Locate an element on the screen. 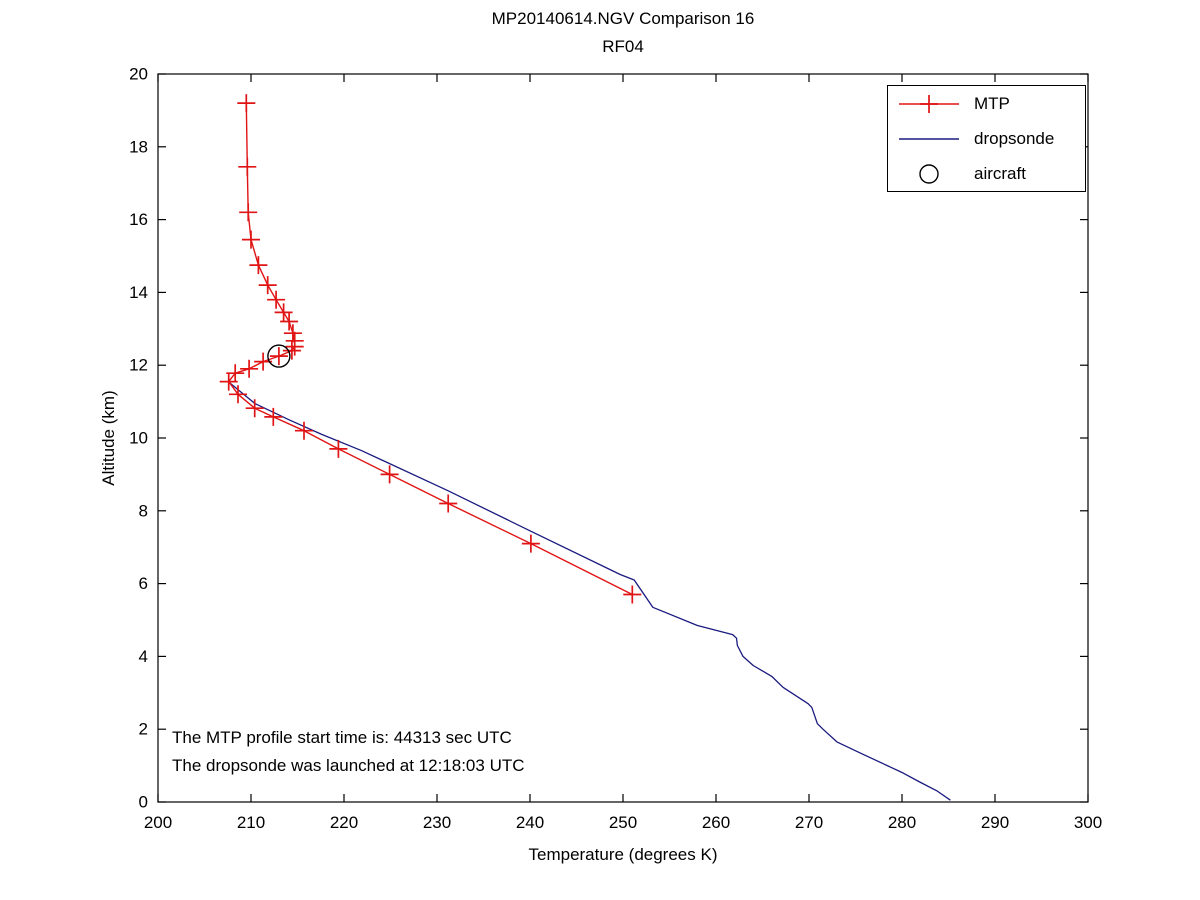  x-tick-label: 280 is located at coordinates (902, 822).